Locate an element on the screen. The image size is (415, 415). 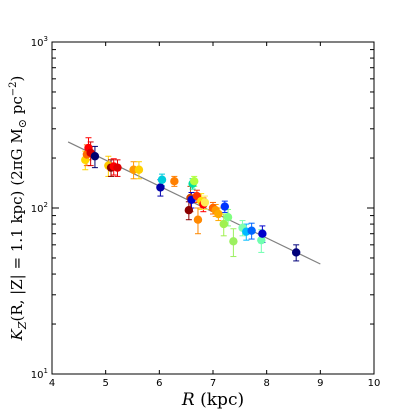
x-tick-label: 8 is located at coordinates (266, 383).